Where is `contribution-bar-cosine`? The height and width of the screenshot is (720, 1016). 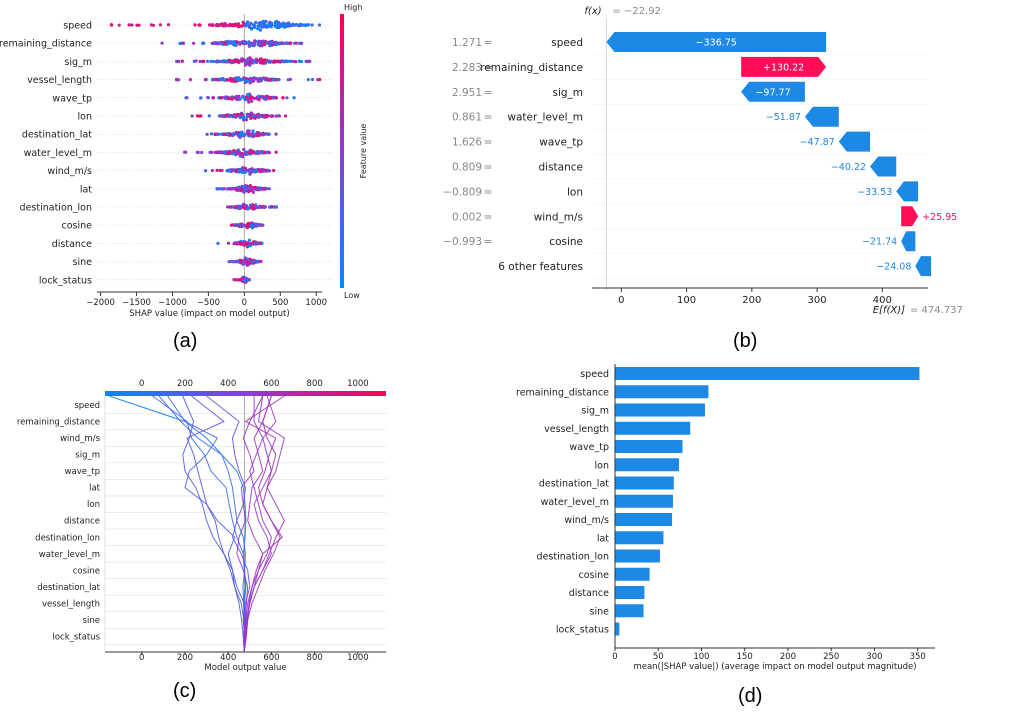 contribution-bar-cosine is located at coordinates (908, 241).